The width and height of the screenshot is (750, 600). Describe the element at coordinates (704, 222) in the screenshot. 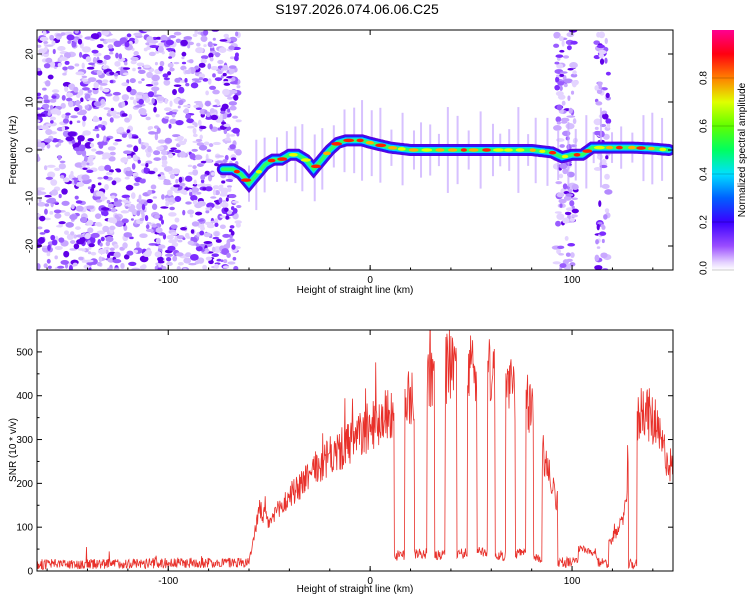

I see `colorbar-tick-label: 0.2` at that location.